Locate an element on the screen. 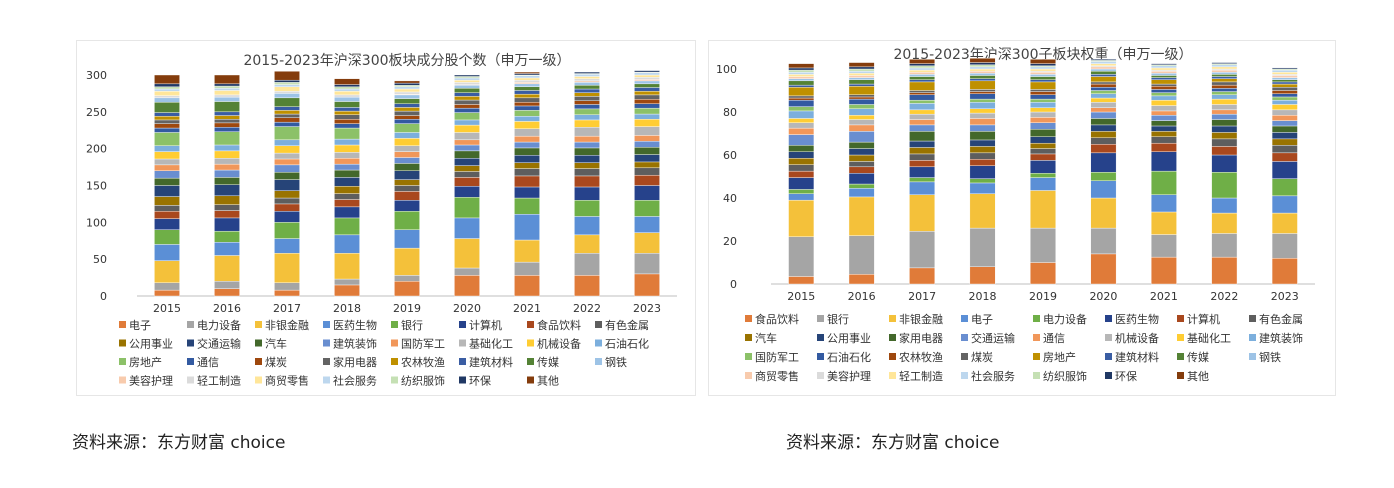 This screenshot has width=1394, height=488. legend-label: 公用事业 is located at coordinates (849, 338).